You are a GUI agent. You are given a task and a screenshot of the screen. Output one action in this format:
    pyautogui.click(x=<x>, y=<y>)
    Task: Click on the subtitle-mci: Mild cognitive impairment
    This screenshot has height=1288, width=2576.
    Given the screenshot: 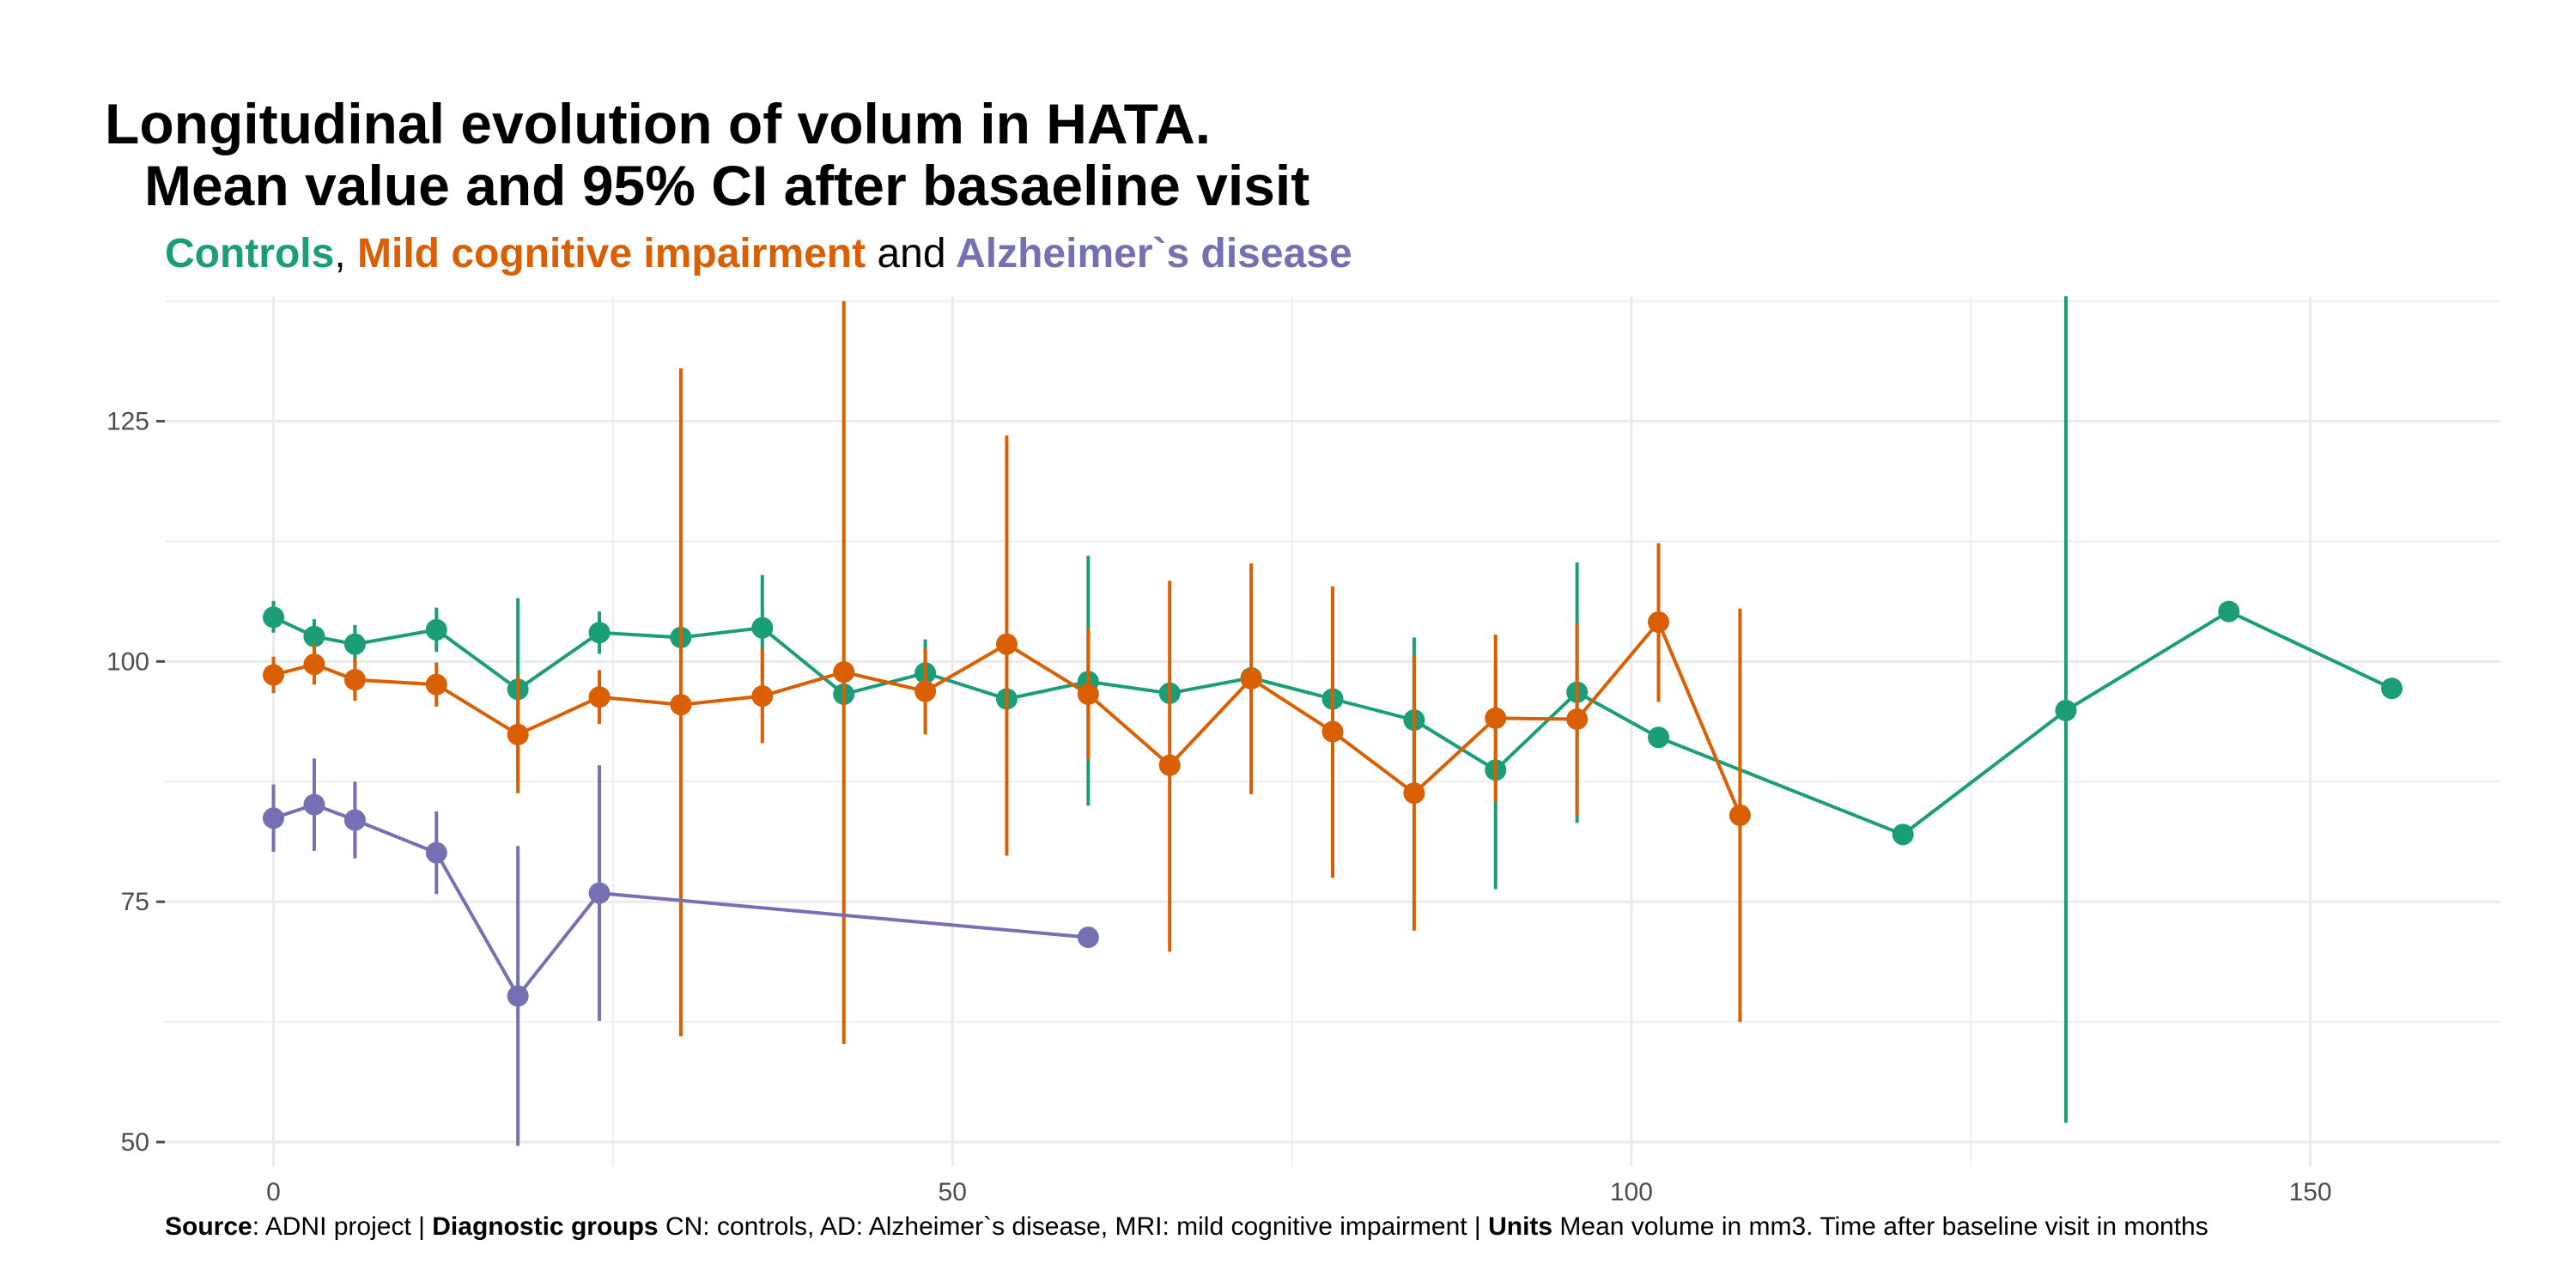 What is the action you would take?
    pyautogui.click(x=611, y=253)
    